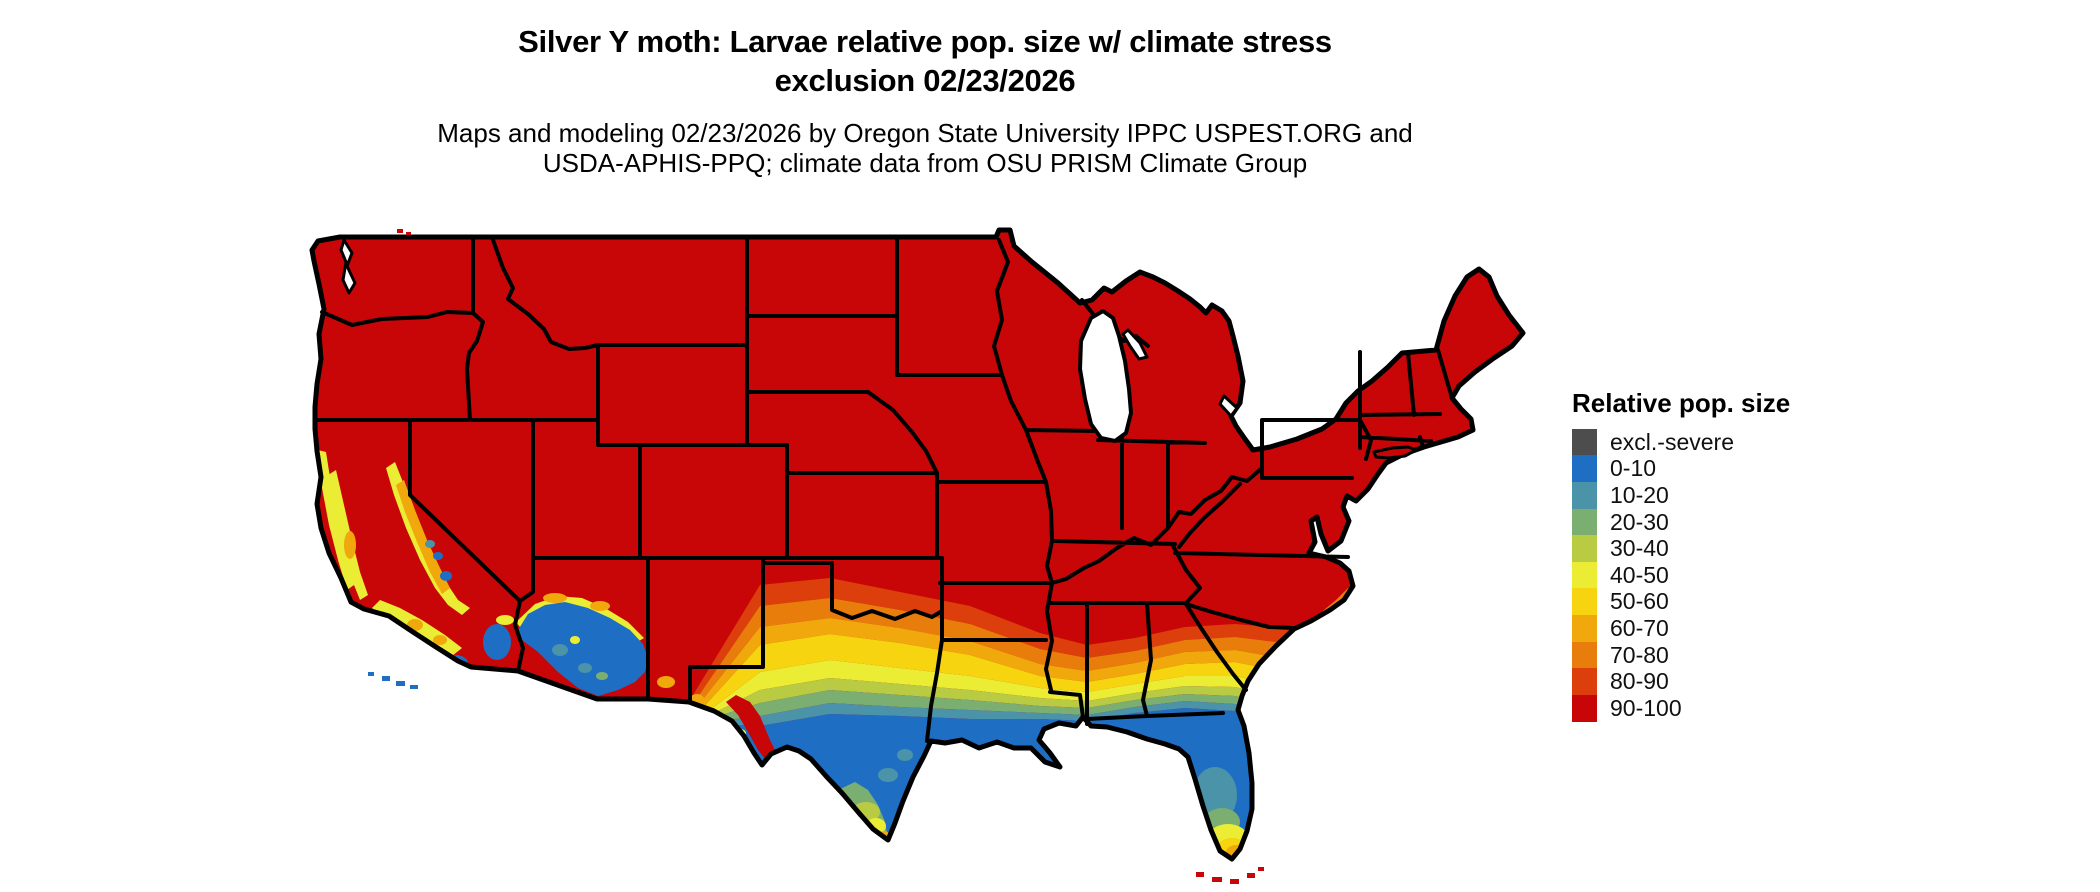  What do you see at coordinates (1646, 707) in the screenshot?
I see `legend-label: 90-100` at bounding box center [1646, 707].